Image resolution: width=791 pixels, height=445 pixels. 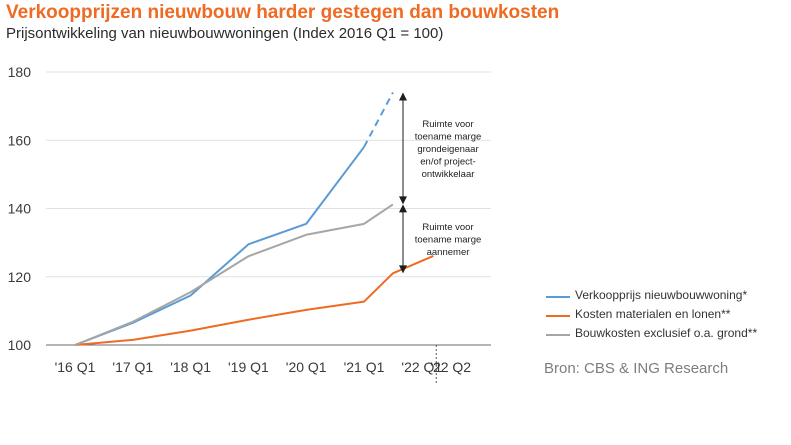 I want to click on source-note: Bron: CBS & ING Research, so click(x=636, y=368).